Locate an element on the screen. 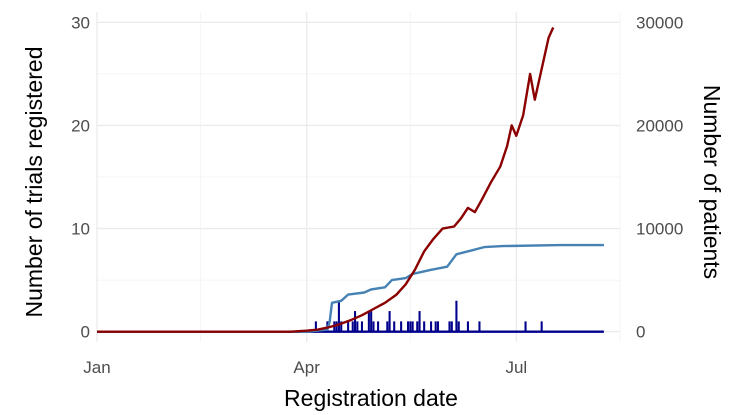 Image resolution: width=735 pixels, height=415 pixels. y-tick-label: 20 is located at coordinates (80, 125).